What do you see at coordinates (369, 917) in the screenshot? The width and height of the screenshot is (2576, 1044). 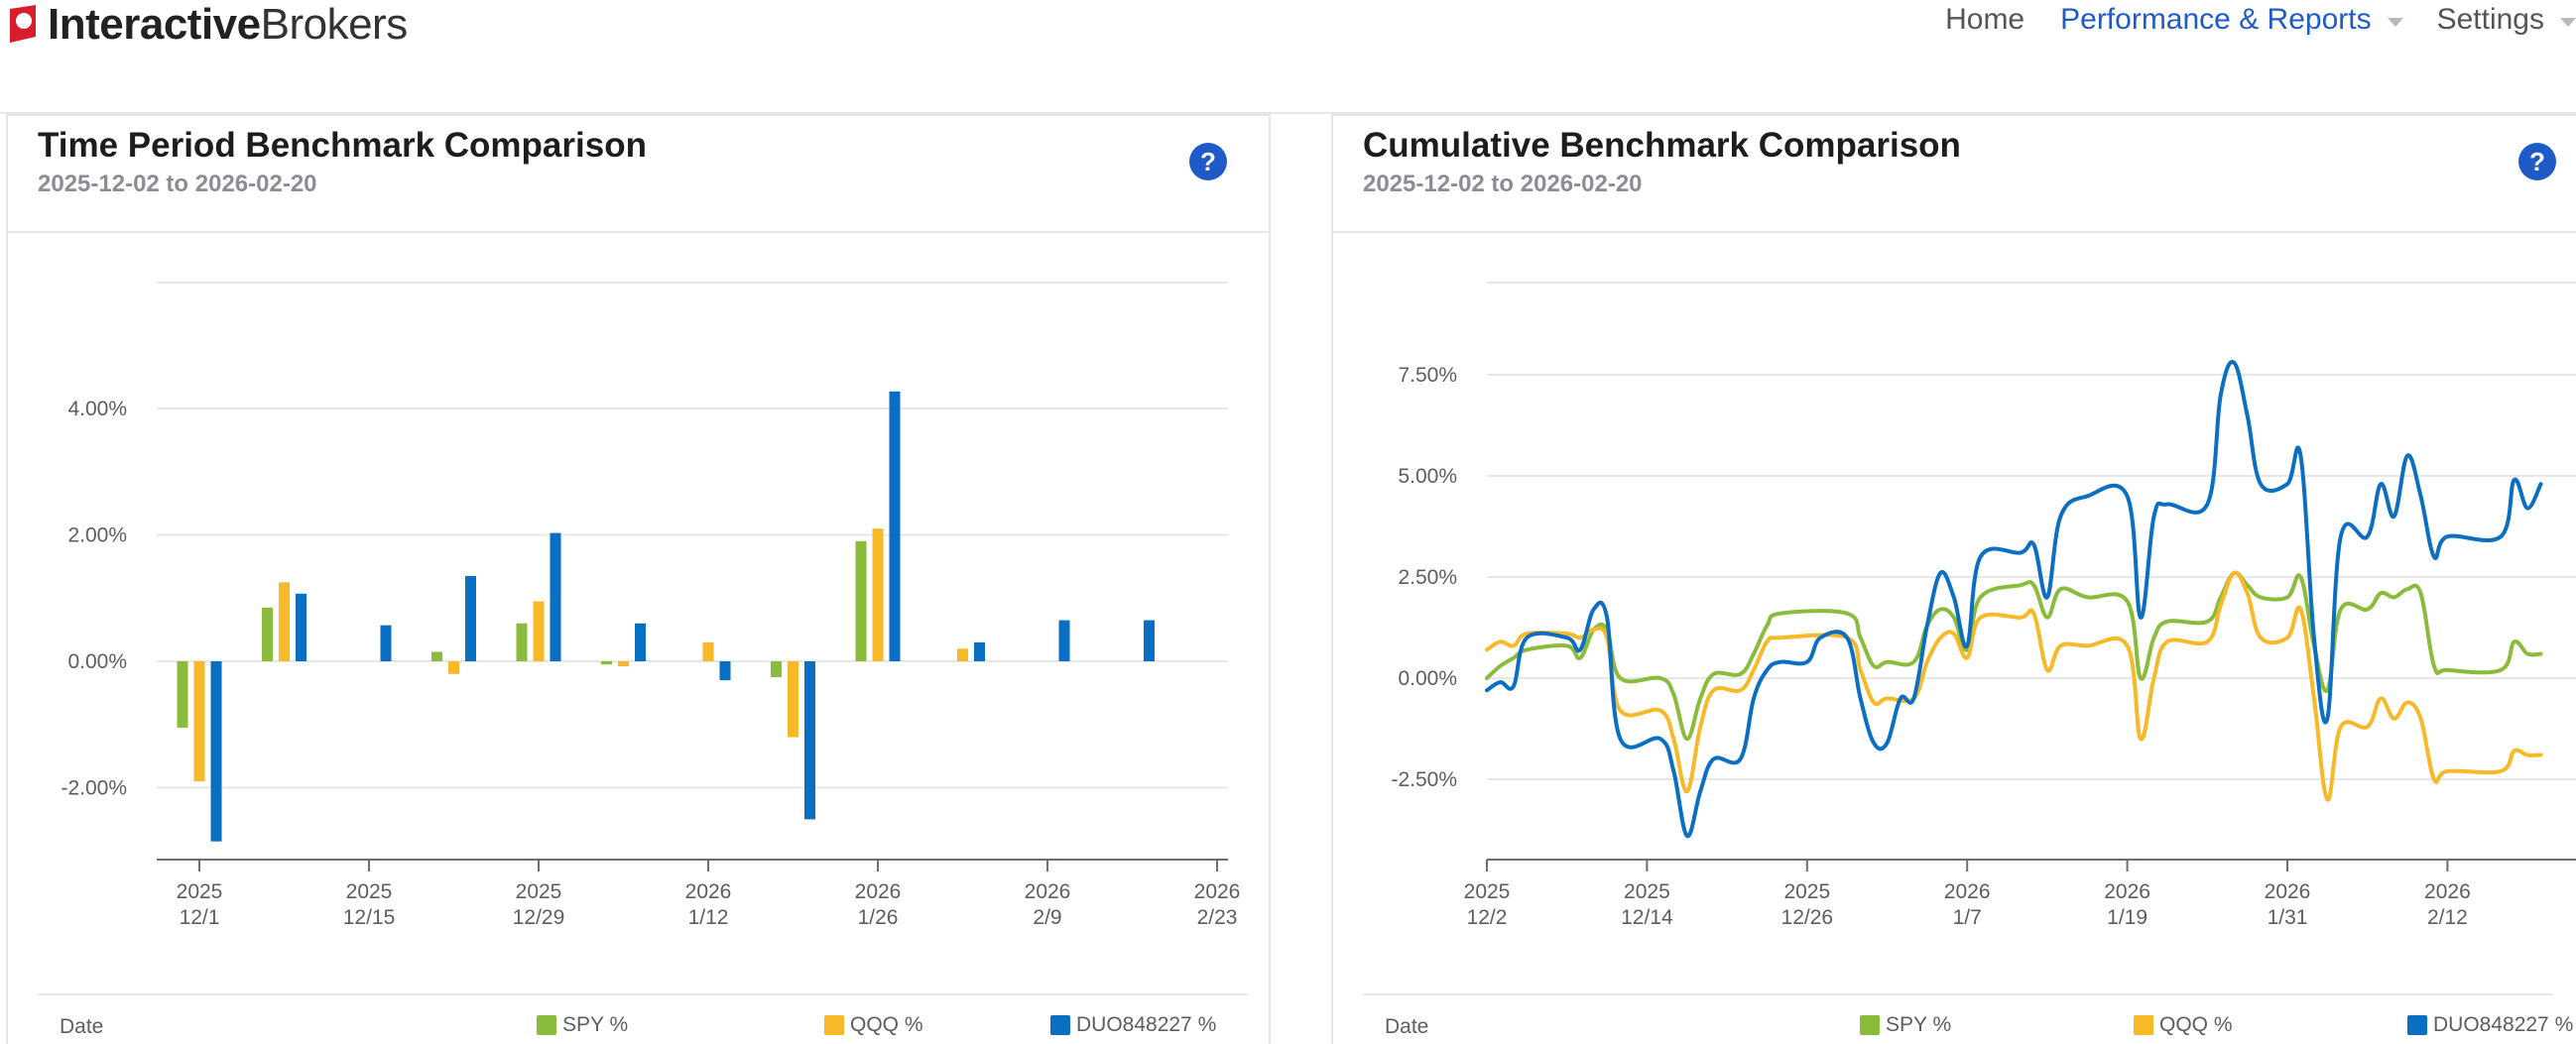 I see `x-tick-date: 12/15` at bounding box center [369, 917].